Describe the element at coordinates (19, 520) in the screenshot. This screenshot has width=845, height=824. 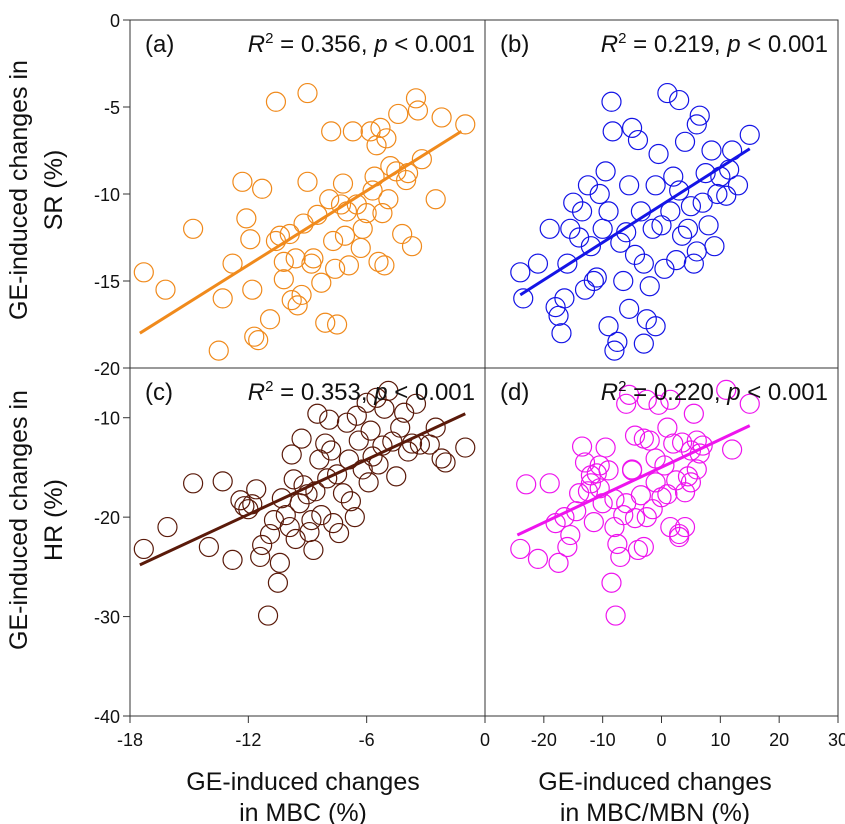
I see `y-axis-title-bottom-line1: GE-induced changes in` at that location.